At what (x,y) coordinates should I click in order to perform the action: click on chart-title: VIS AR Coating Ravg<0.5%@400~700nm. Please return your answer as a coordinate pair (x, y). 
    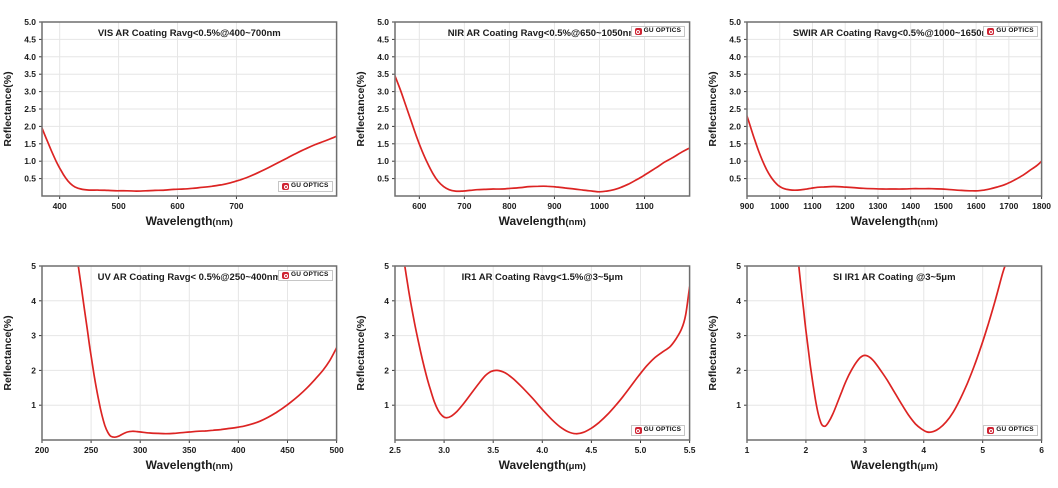
    Looking at the image, I should click on (189, 33).